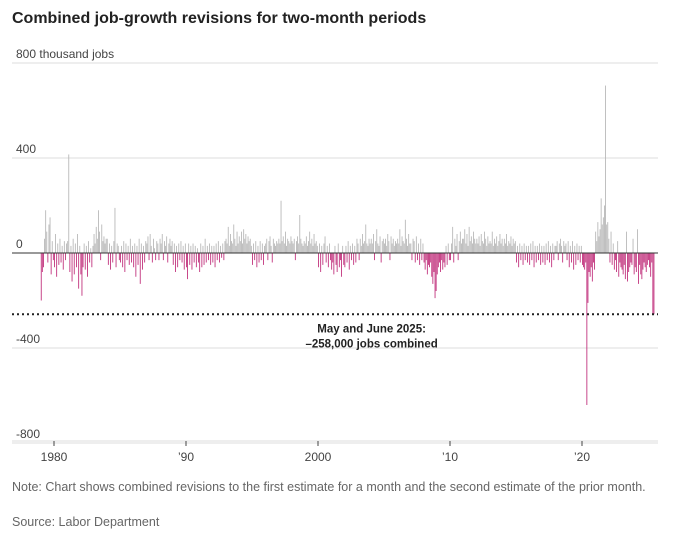 The height and width of the screenshot is (537, 680). I want to click on chart-source: Source: Labor Department, so click(86, 522).